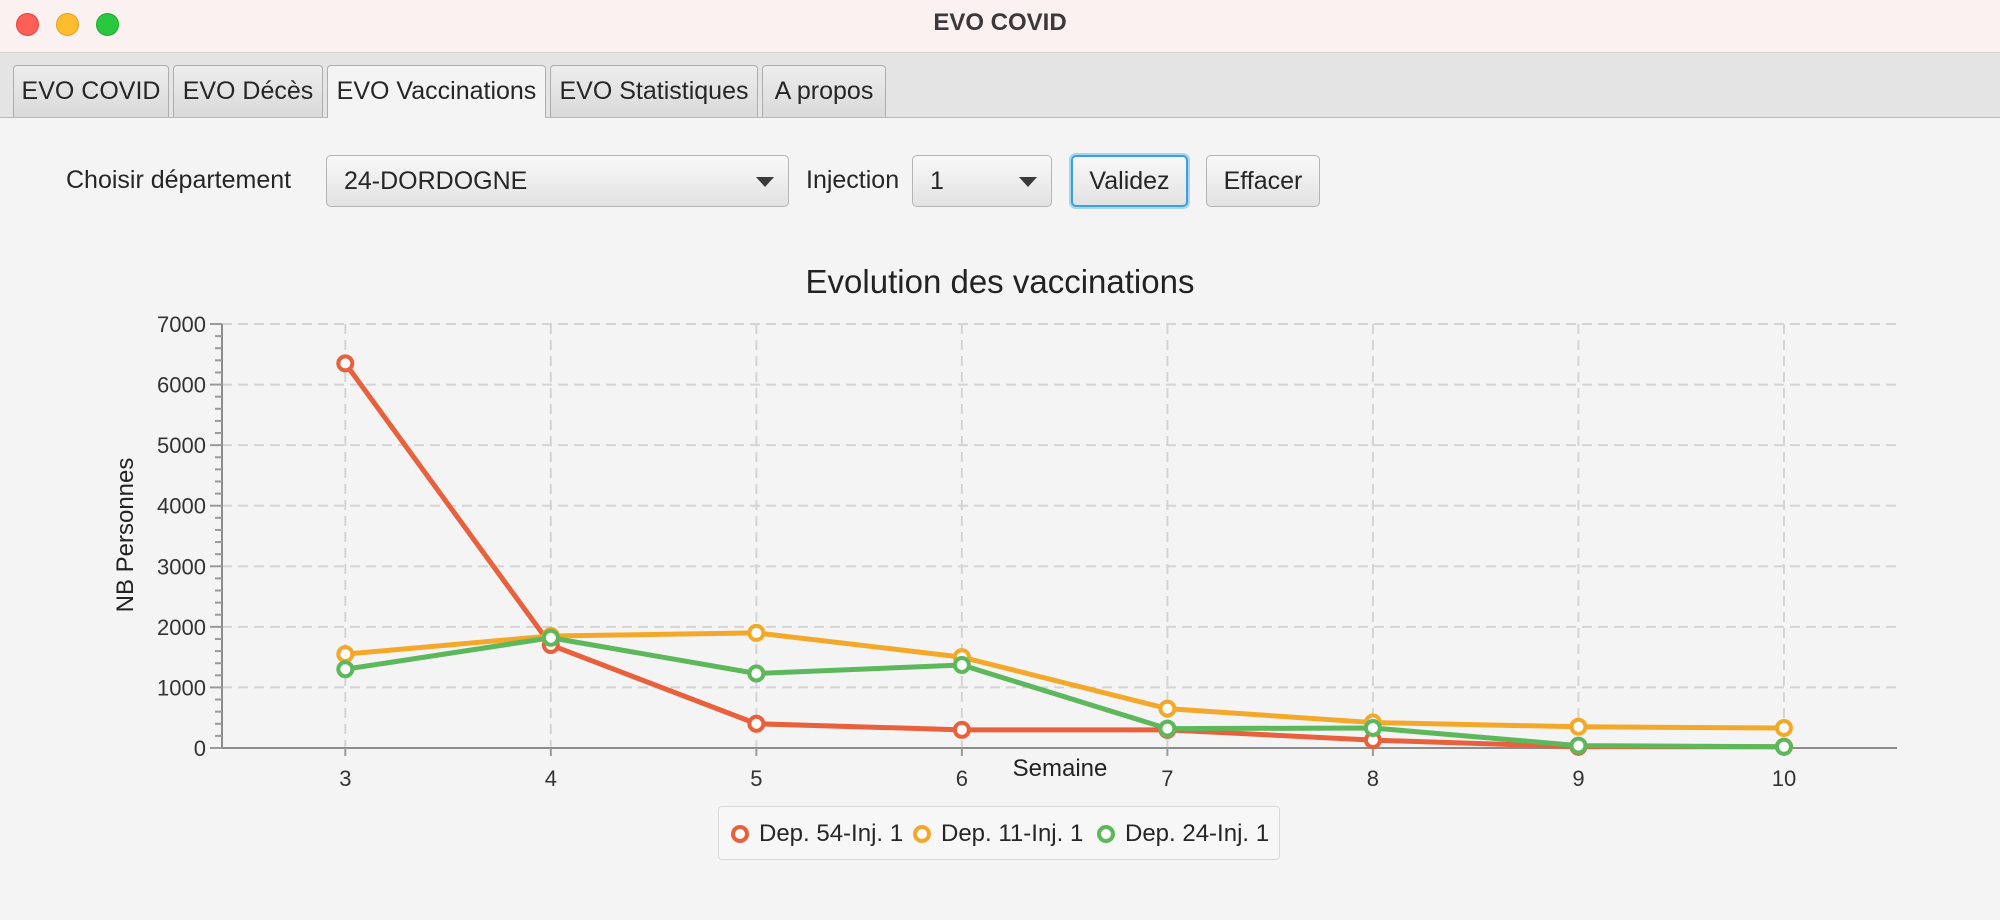  I want to click on legend-label: Dep. 11-Inj. 1, so click(1012, 833).